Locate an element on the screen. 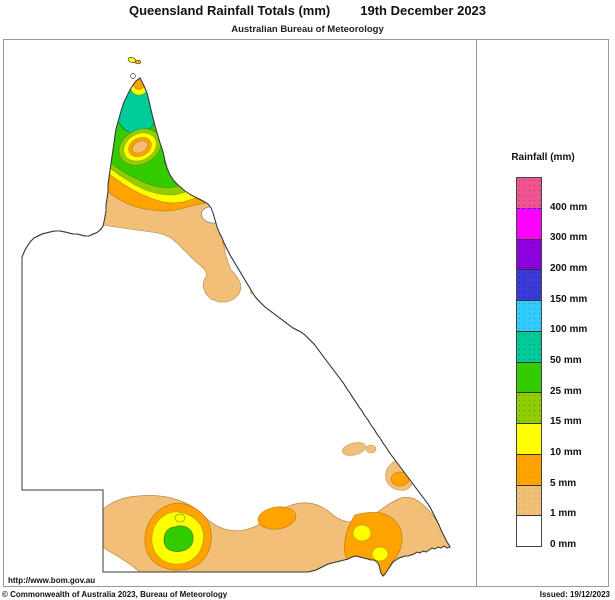  legend-swatch-25mm is located at coordinates (529, 377).